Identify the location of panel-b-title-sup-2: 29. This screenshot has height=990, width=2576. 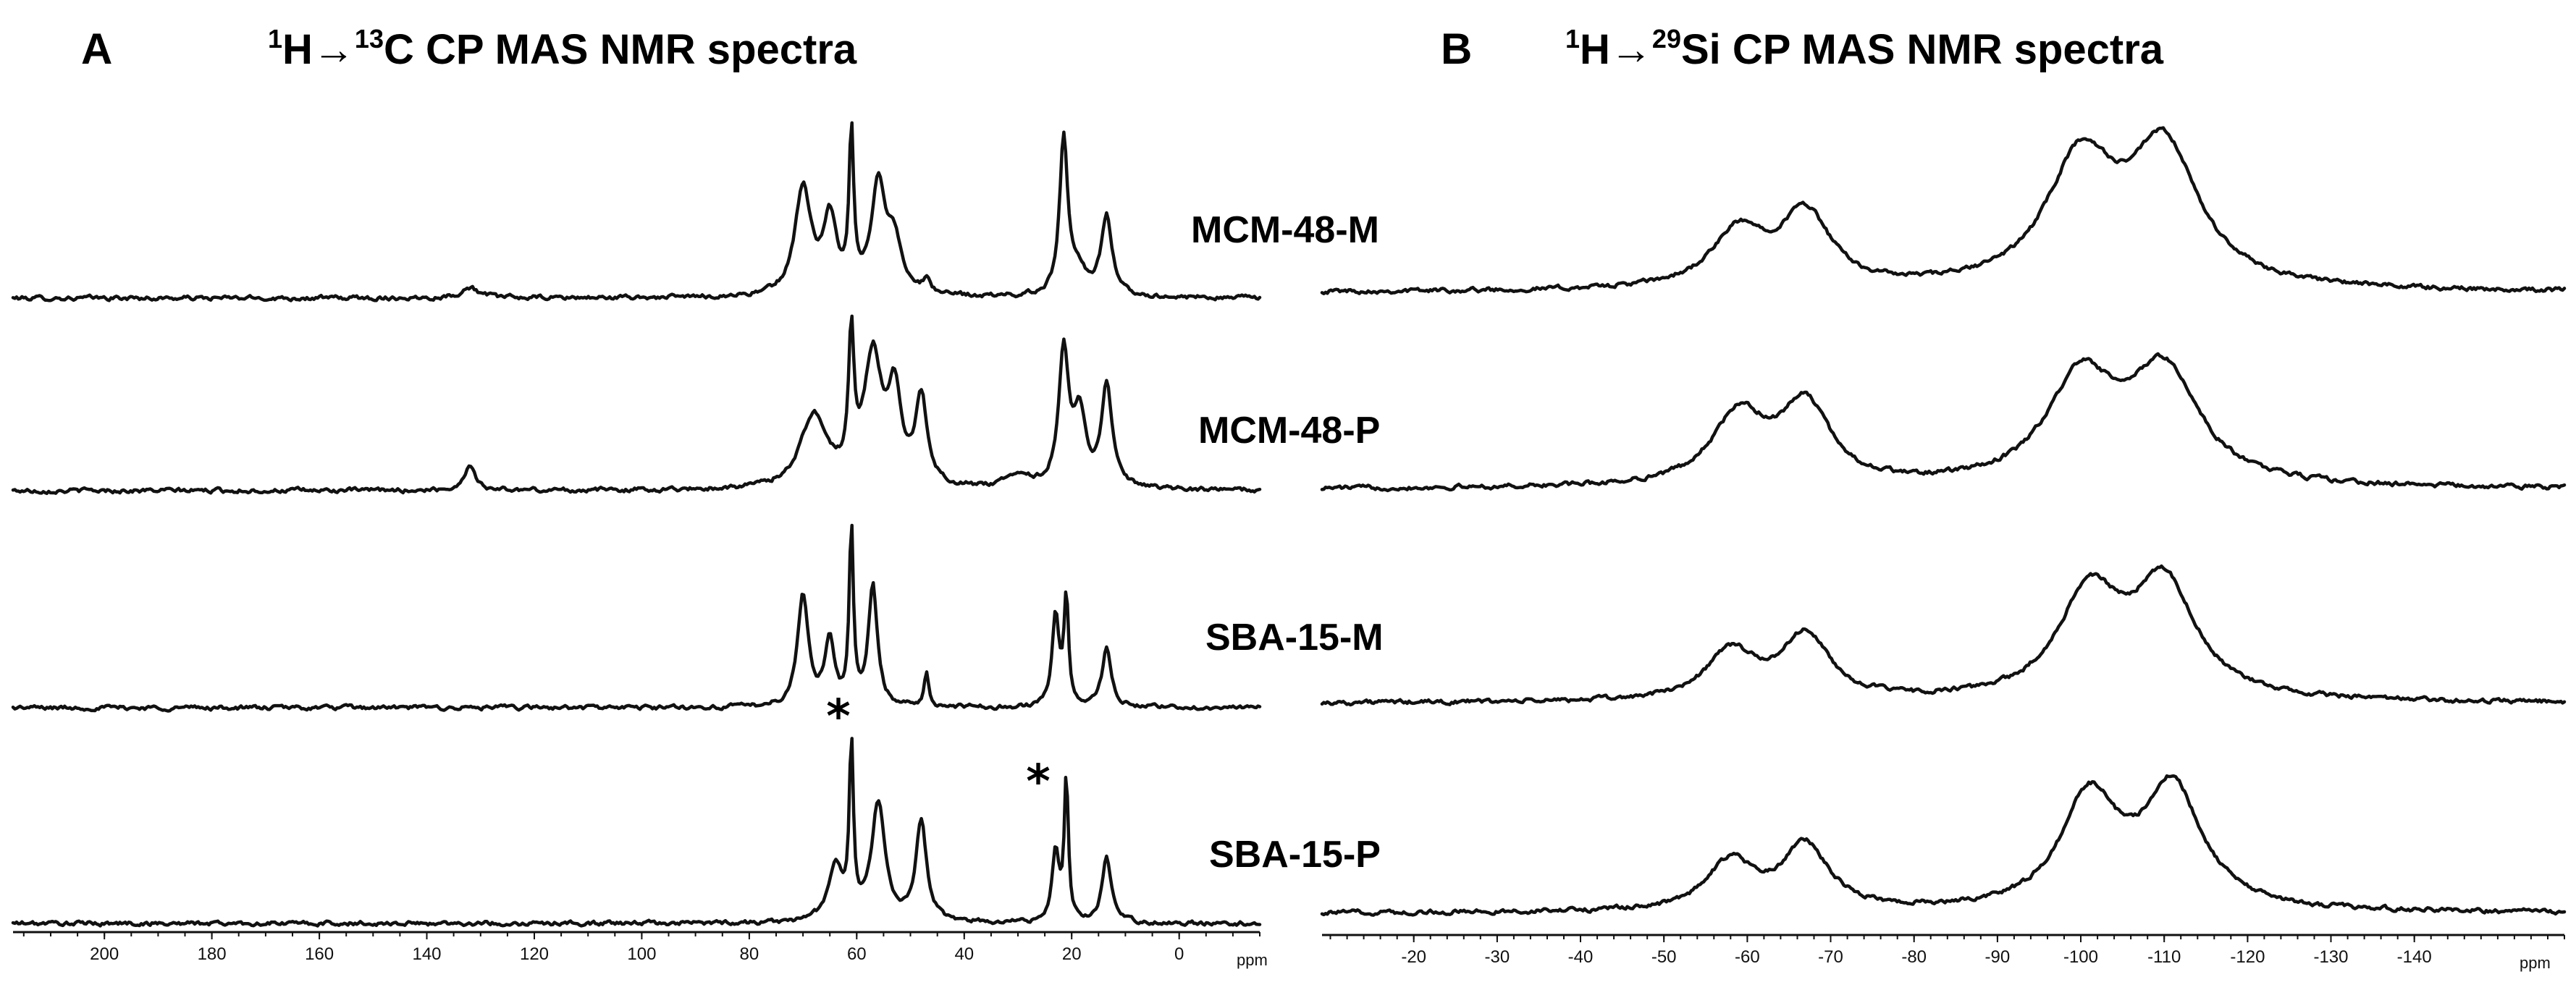
(1666, 39).